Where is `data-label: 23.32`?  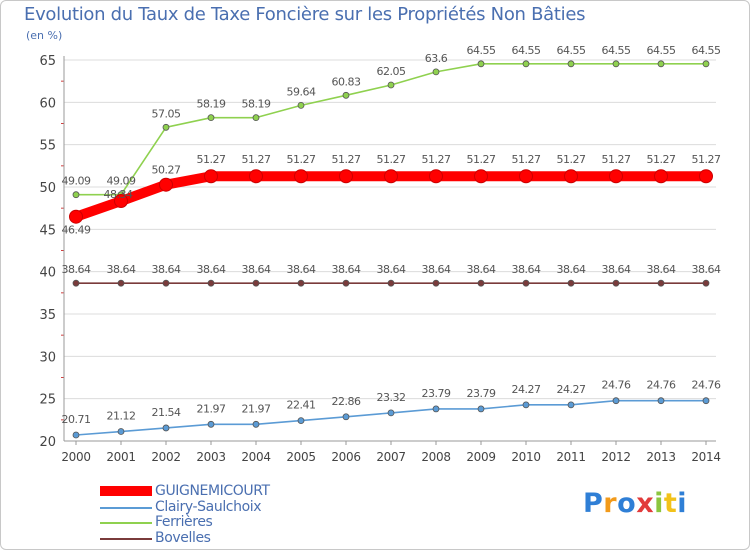
data-label: 23.32 is located at coordinates (391, 397).